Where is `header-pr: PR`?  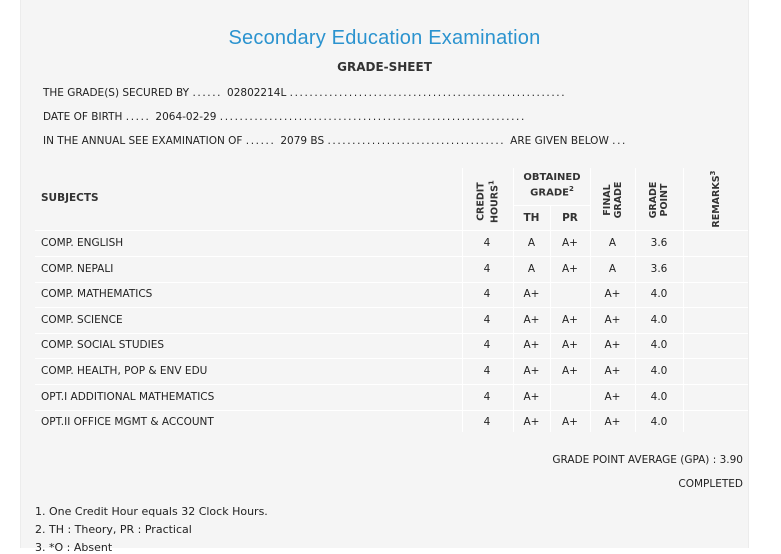 header-pr: PR is located at coordinates (570, 218).